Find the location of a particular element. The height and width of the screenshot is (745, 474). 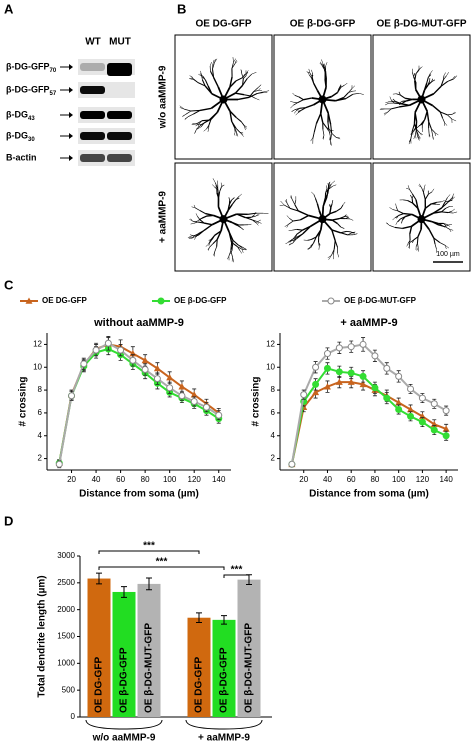

y-tick-label: 4 is located at coordinates (273, 435).